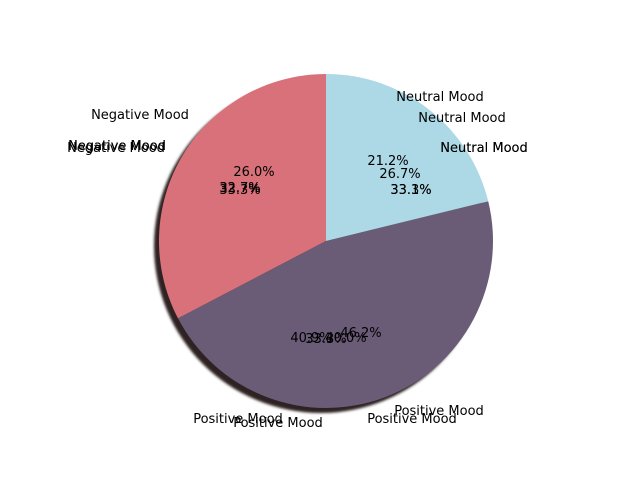 The width and height of the screenshot is (640, 480). I want to click on percentage-label: 32.7%, so click(239, 188).